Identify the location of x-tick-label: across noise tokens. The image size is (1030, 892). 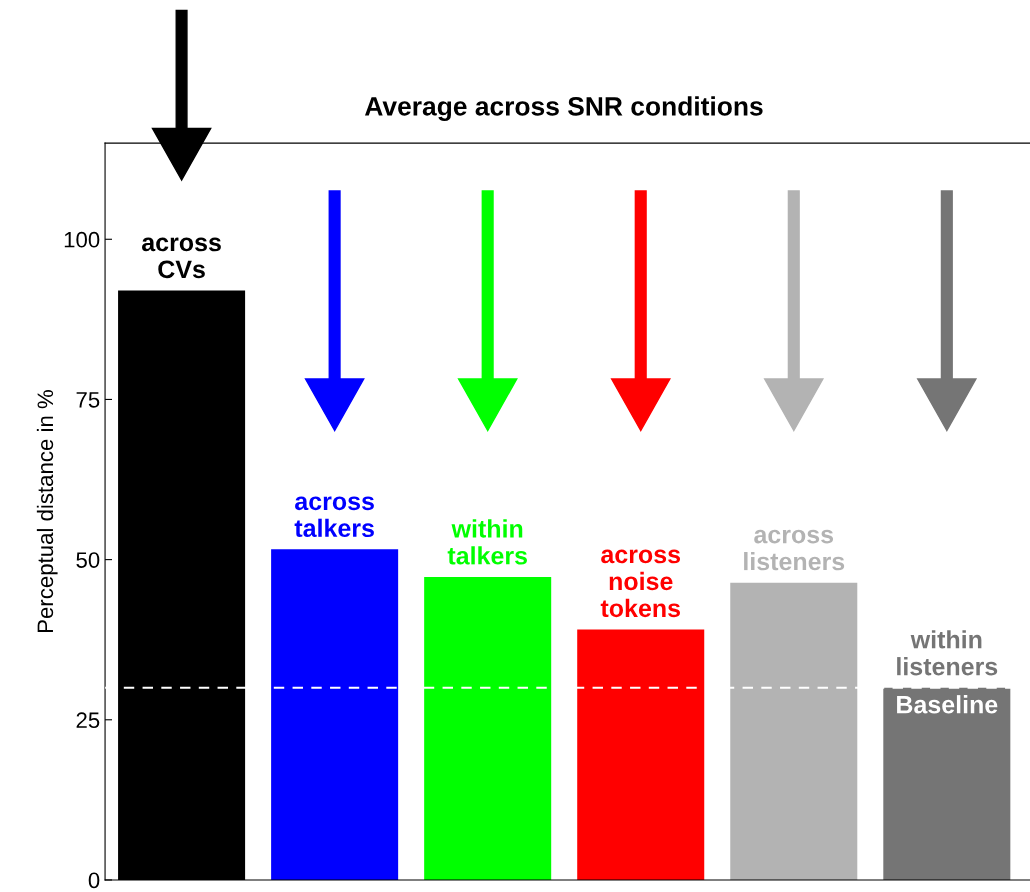
(640, 583).